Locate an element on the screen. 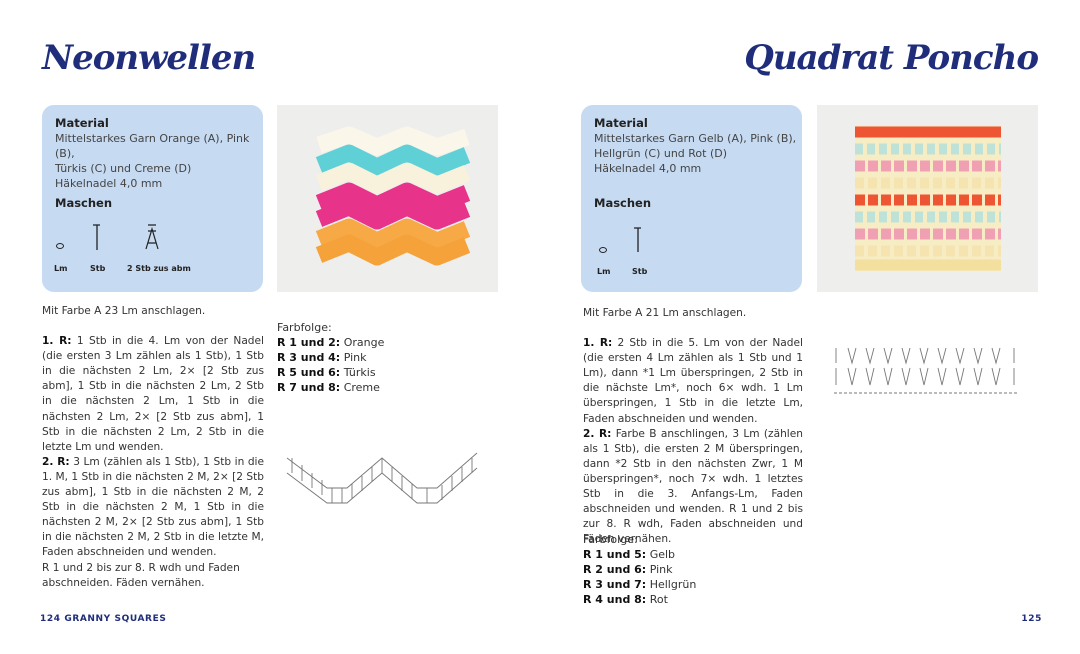 This screenshot has height=654, width=1080. item: R 4 und 8: Rot is located at coordinates (639, 599).